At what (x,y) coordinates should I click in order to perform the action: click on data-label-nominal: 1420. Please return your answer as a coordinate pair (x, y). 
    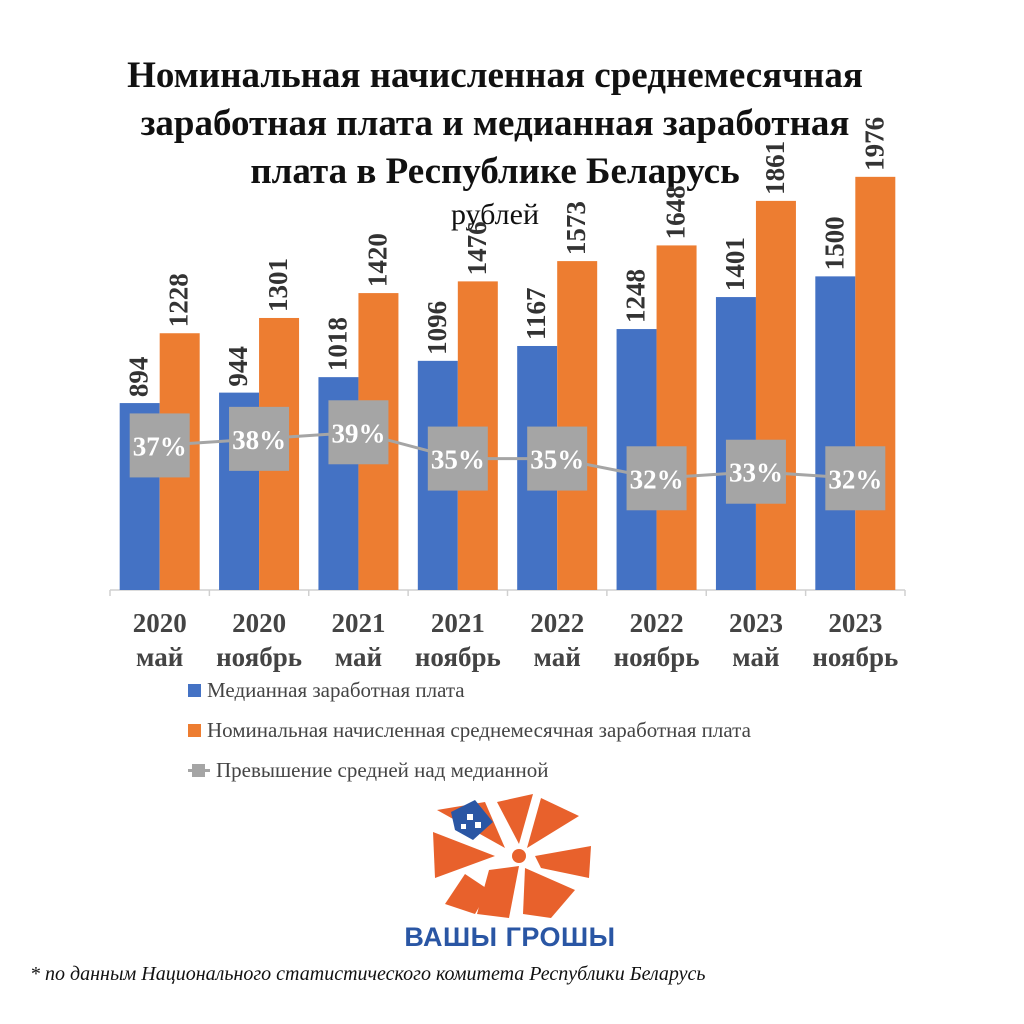
    Looking at the image, I should click on (377, 260).